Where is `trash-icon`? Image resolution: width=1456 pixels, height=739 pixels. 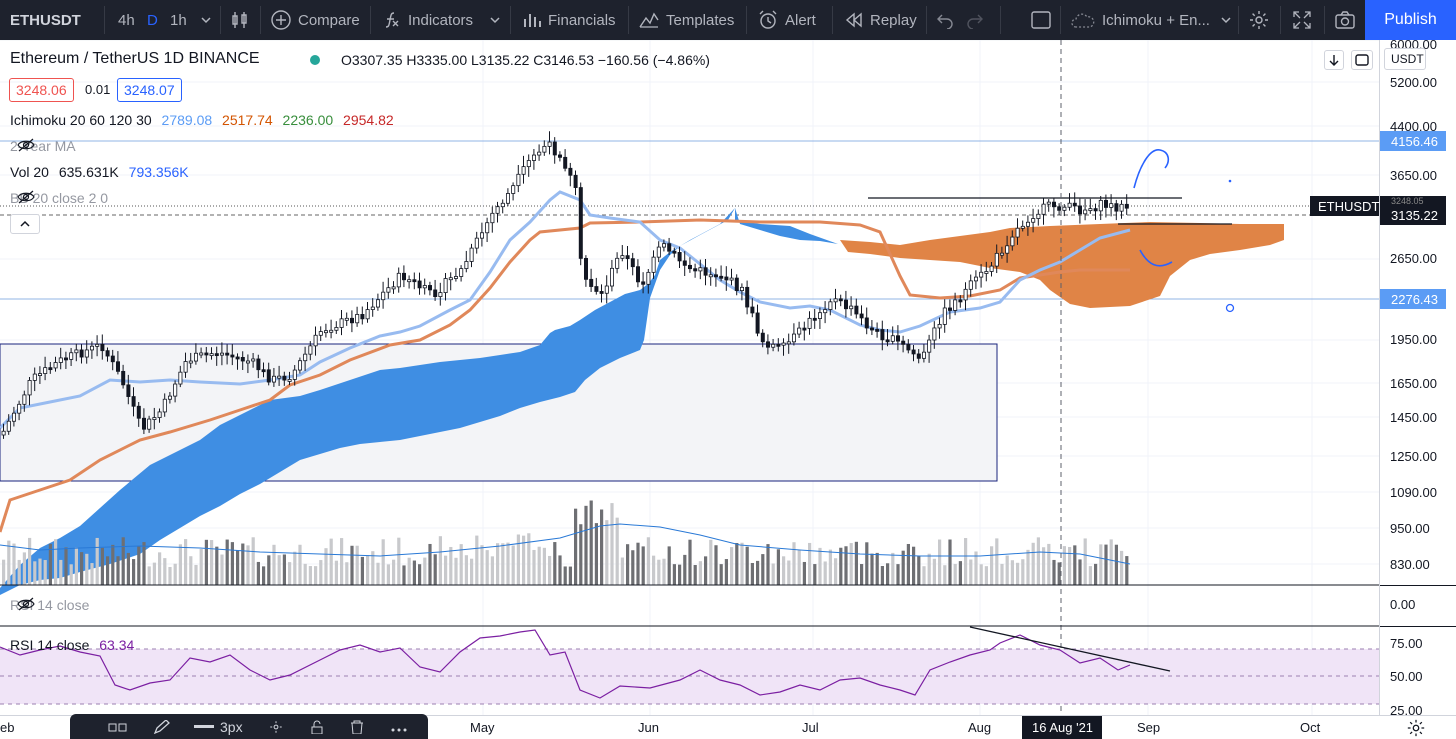
trash-icon is located at coordinates (357, 727).